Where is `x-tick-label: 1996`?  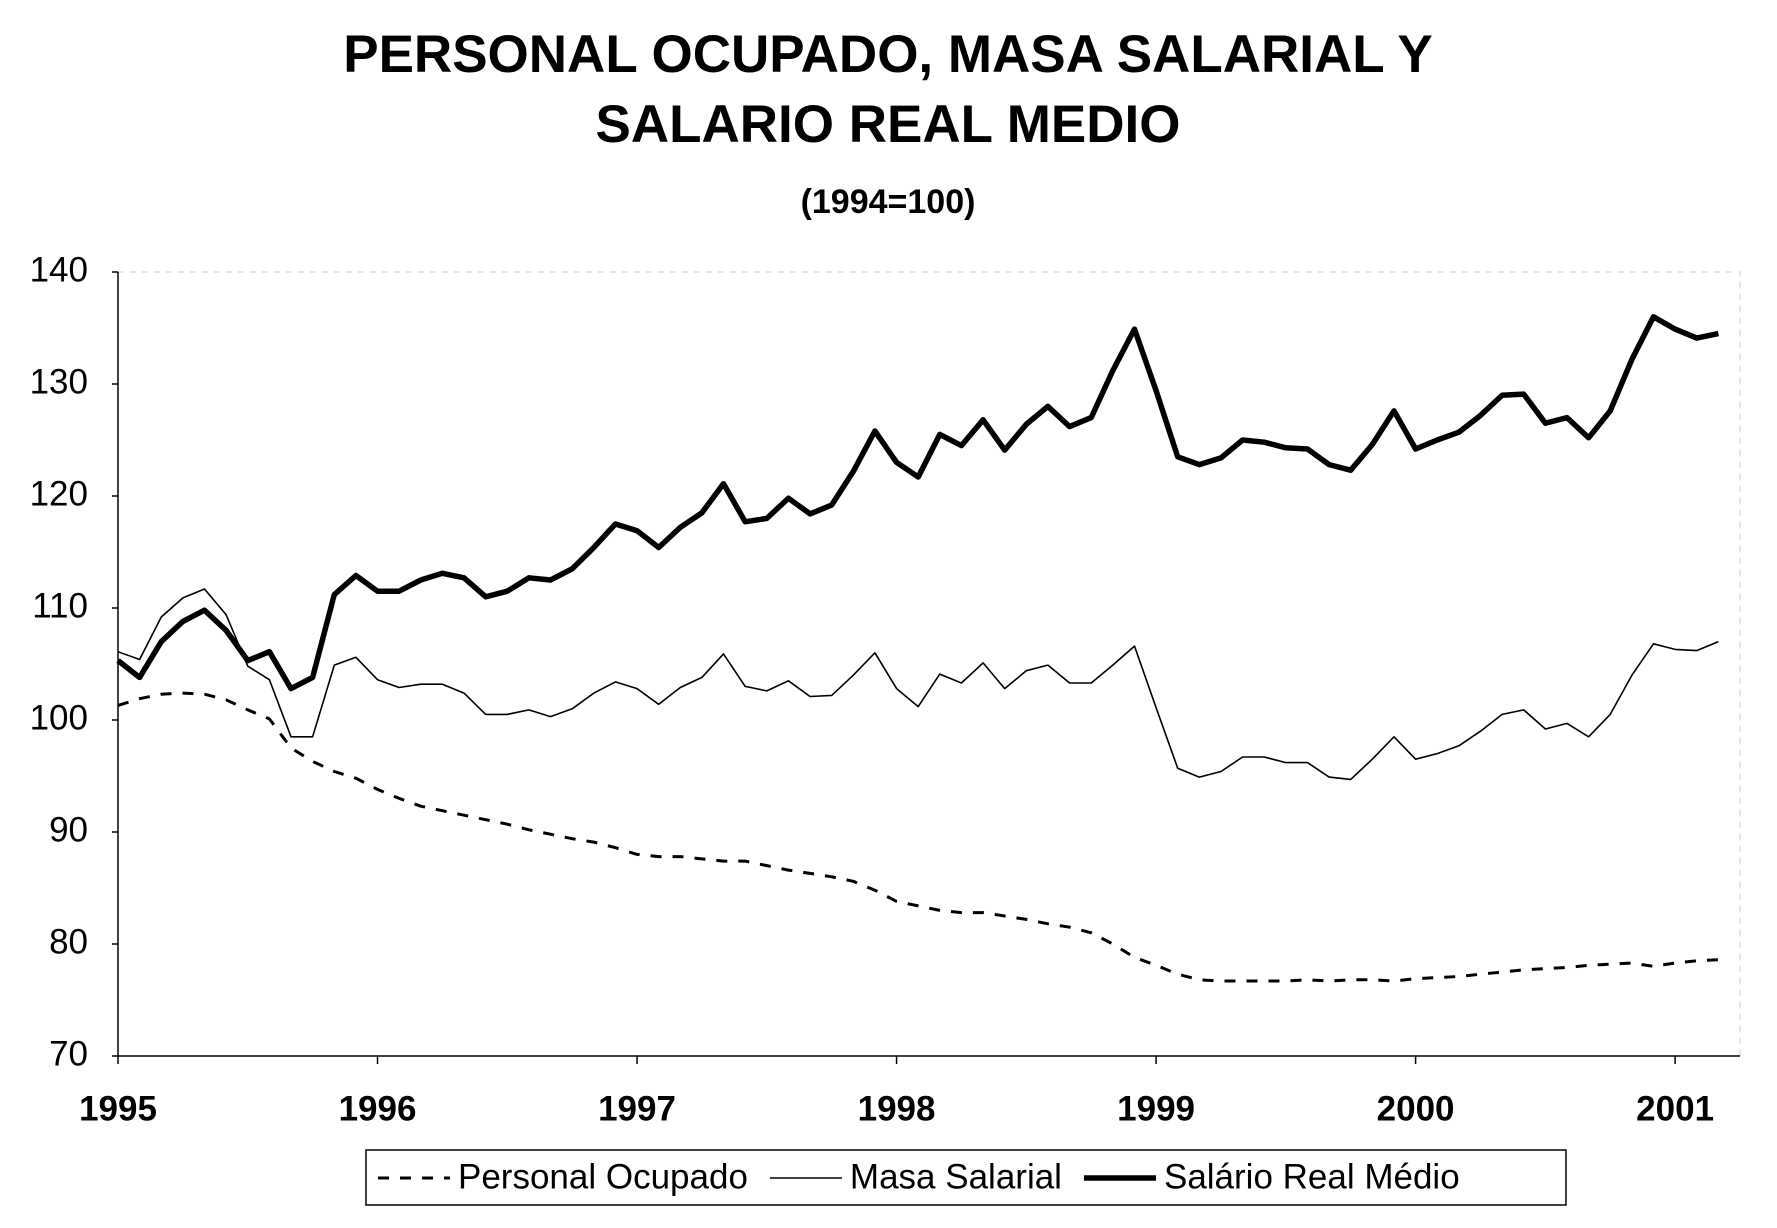
x-tick-label: 1996 is located at coordinates (378, 1108).